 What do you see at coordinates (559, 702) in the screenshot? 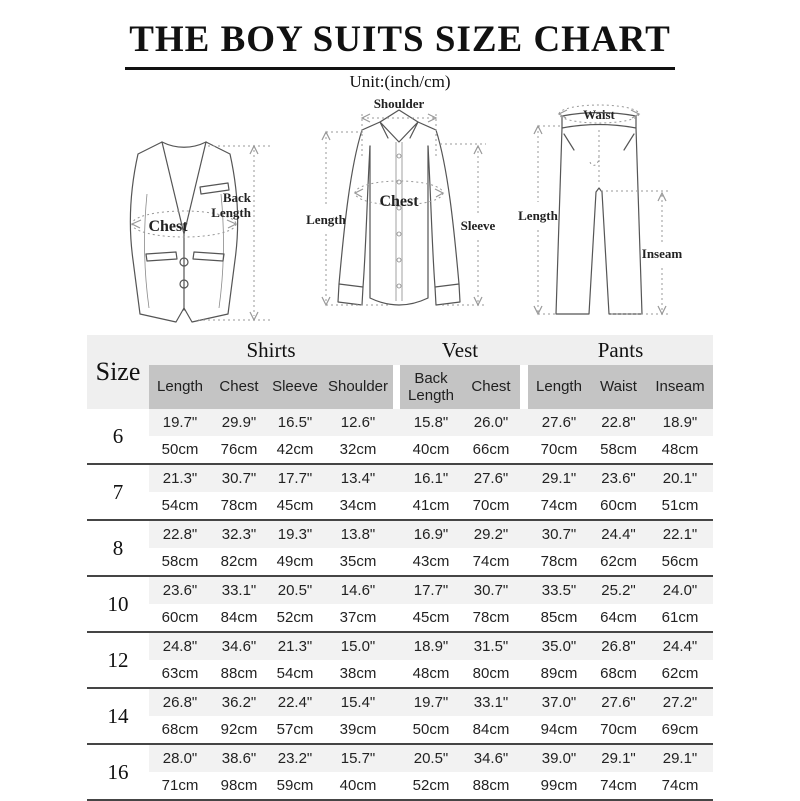
I see `inch-value-cell: 37.0"` at bounding box center [559, 702].